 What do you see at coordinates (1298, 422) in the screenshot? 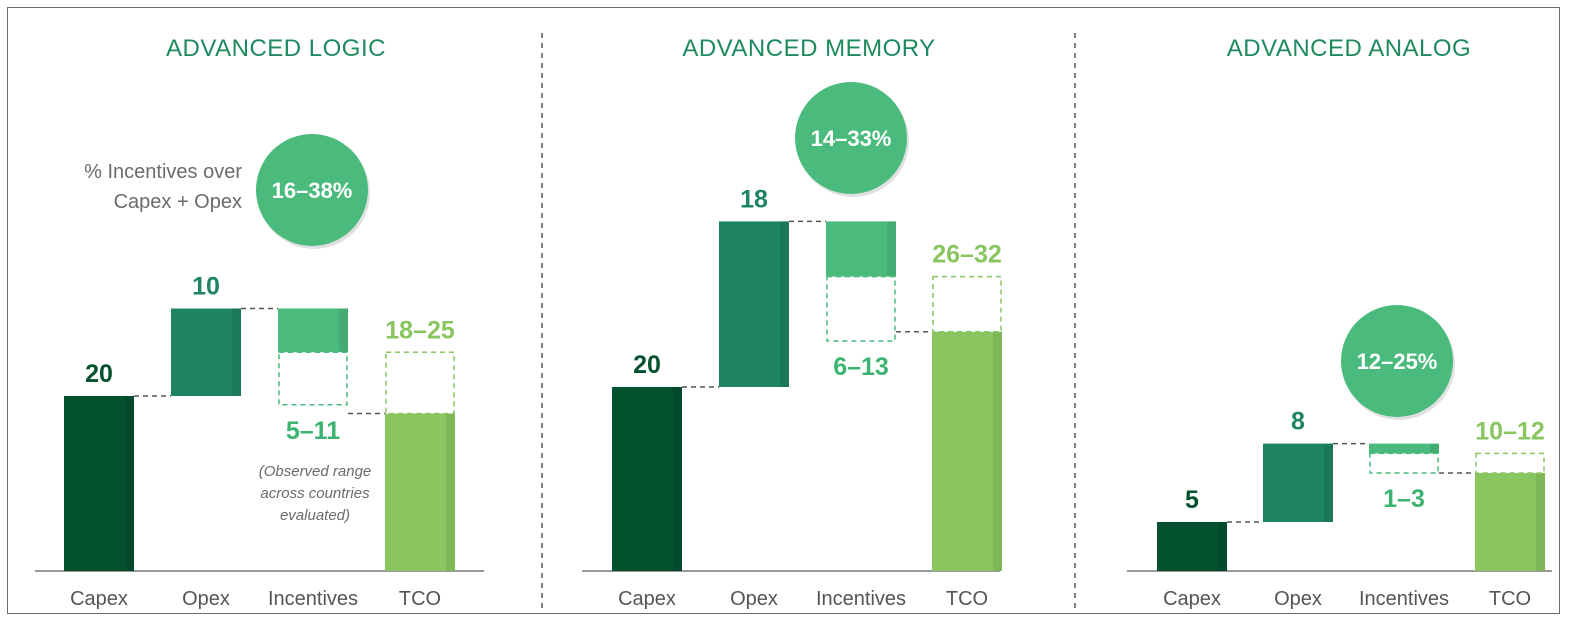
I see `value-label-opex: 8` at bounding box center [1298, 422].